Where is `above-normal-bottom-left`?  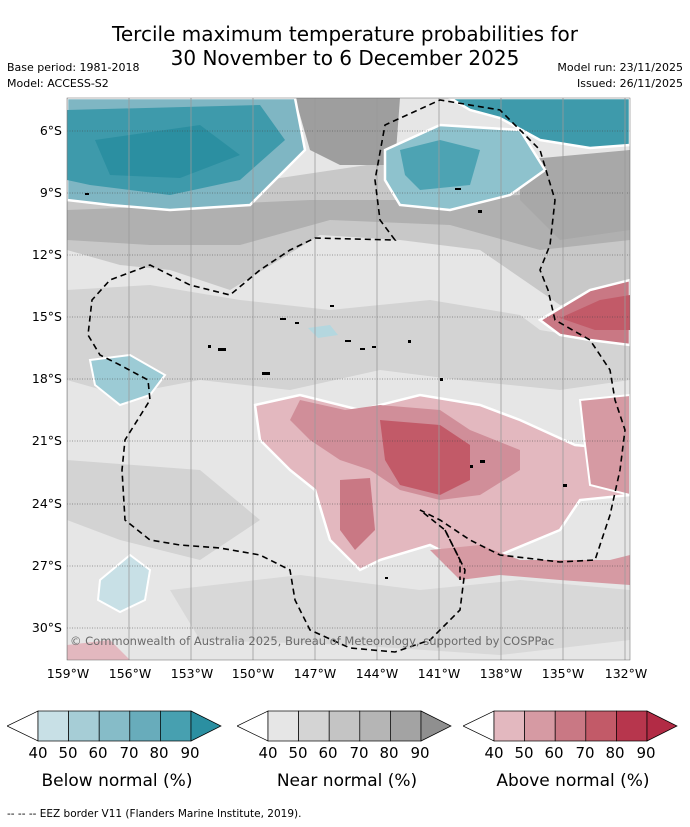 above-normal-bottom-left is located at coordinates (98, 650).